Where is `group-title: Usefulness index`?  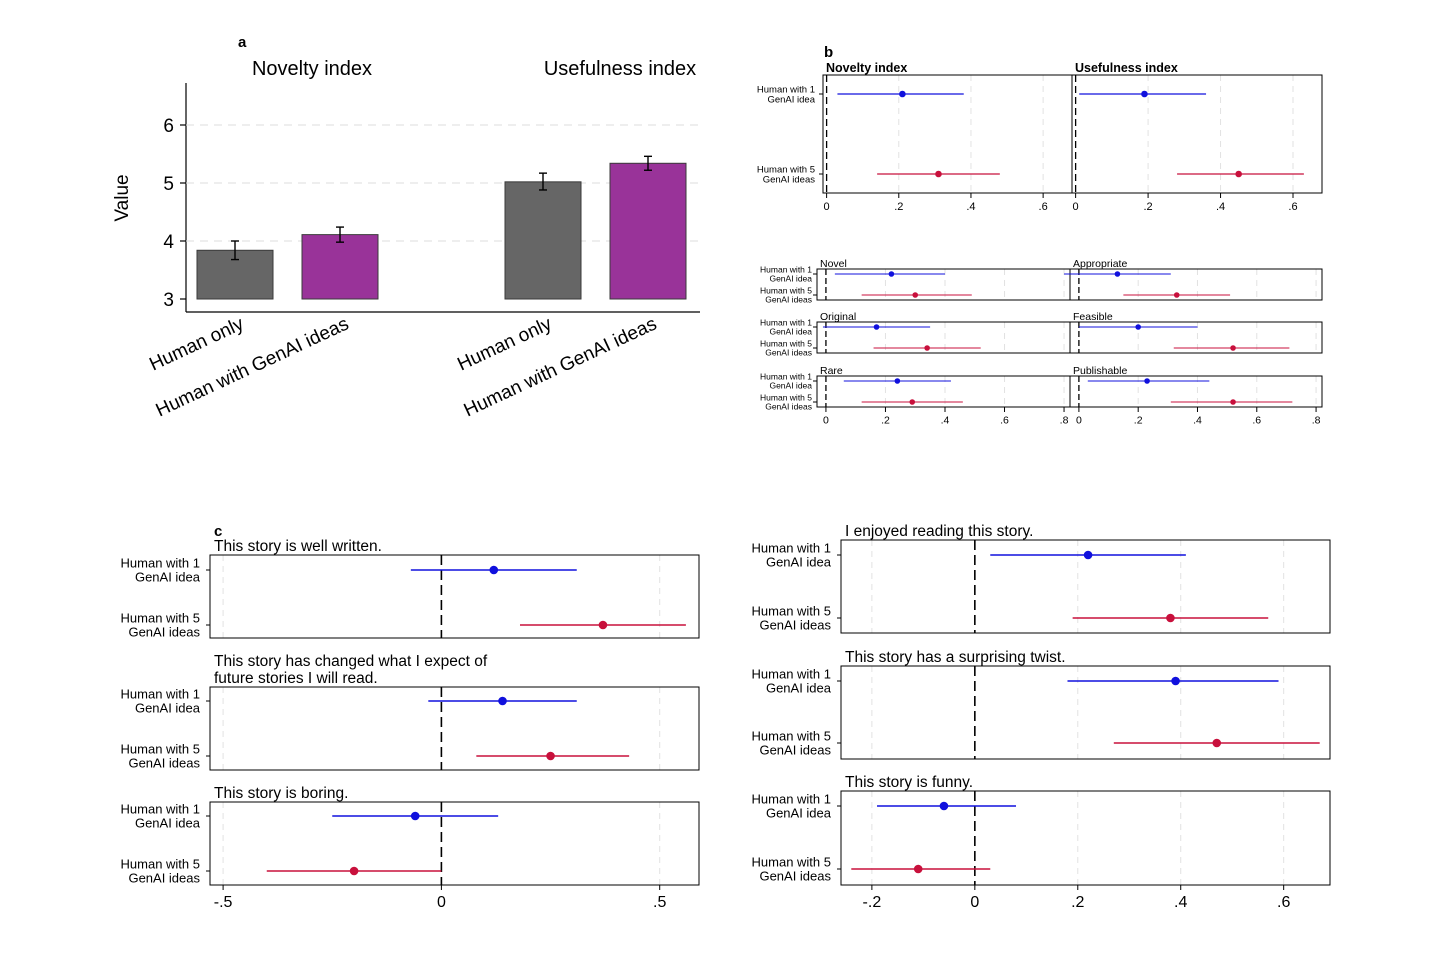
group-title: Usefulness index is located at coordinates (620, 69).